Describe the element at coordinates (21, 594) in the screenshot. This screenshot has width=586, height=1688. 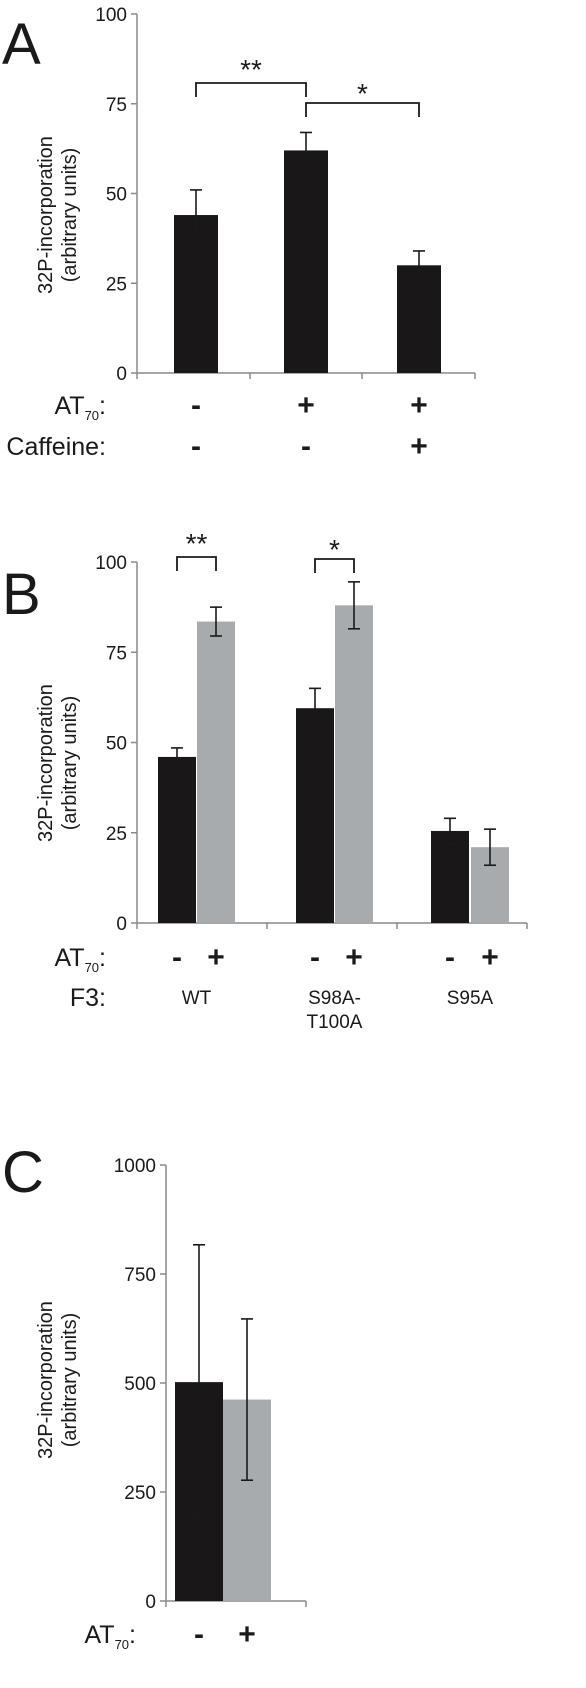
I see `panel-letter: B` at that location.